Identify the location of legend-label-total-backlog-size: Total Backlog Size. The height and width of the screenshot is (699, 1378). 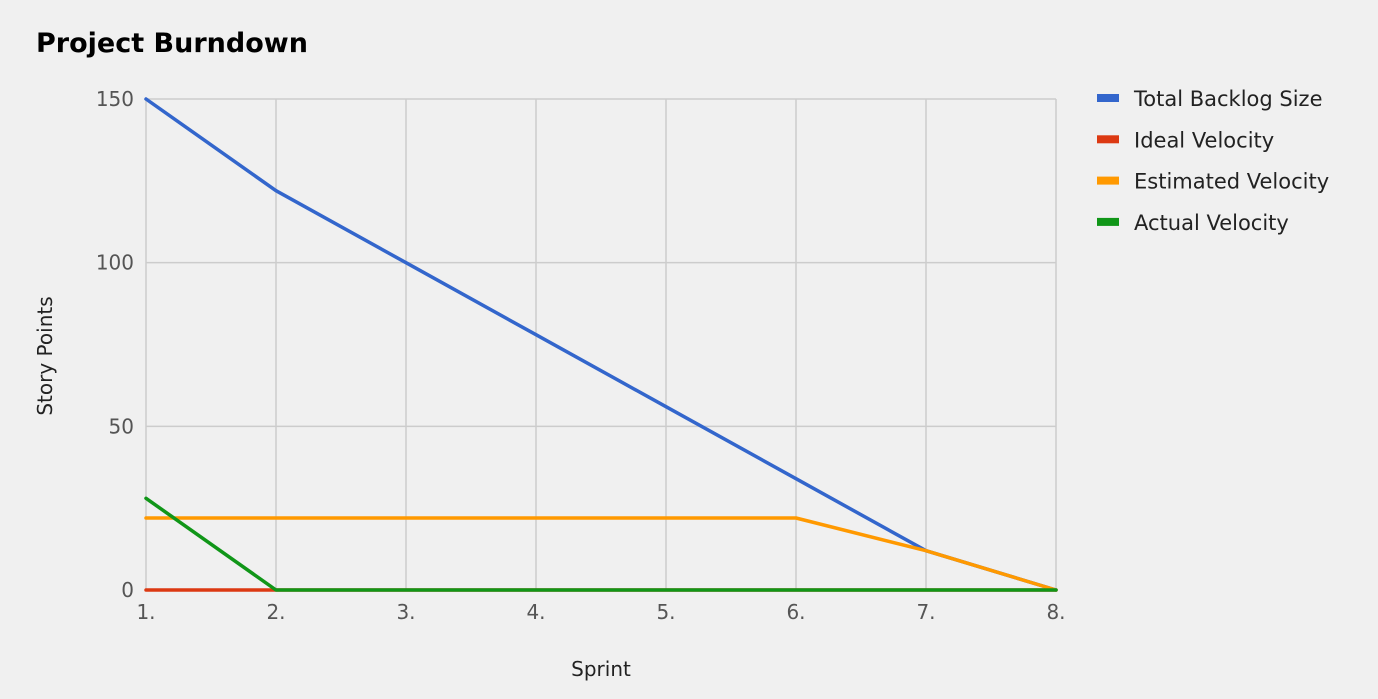
(1228, 99).